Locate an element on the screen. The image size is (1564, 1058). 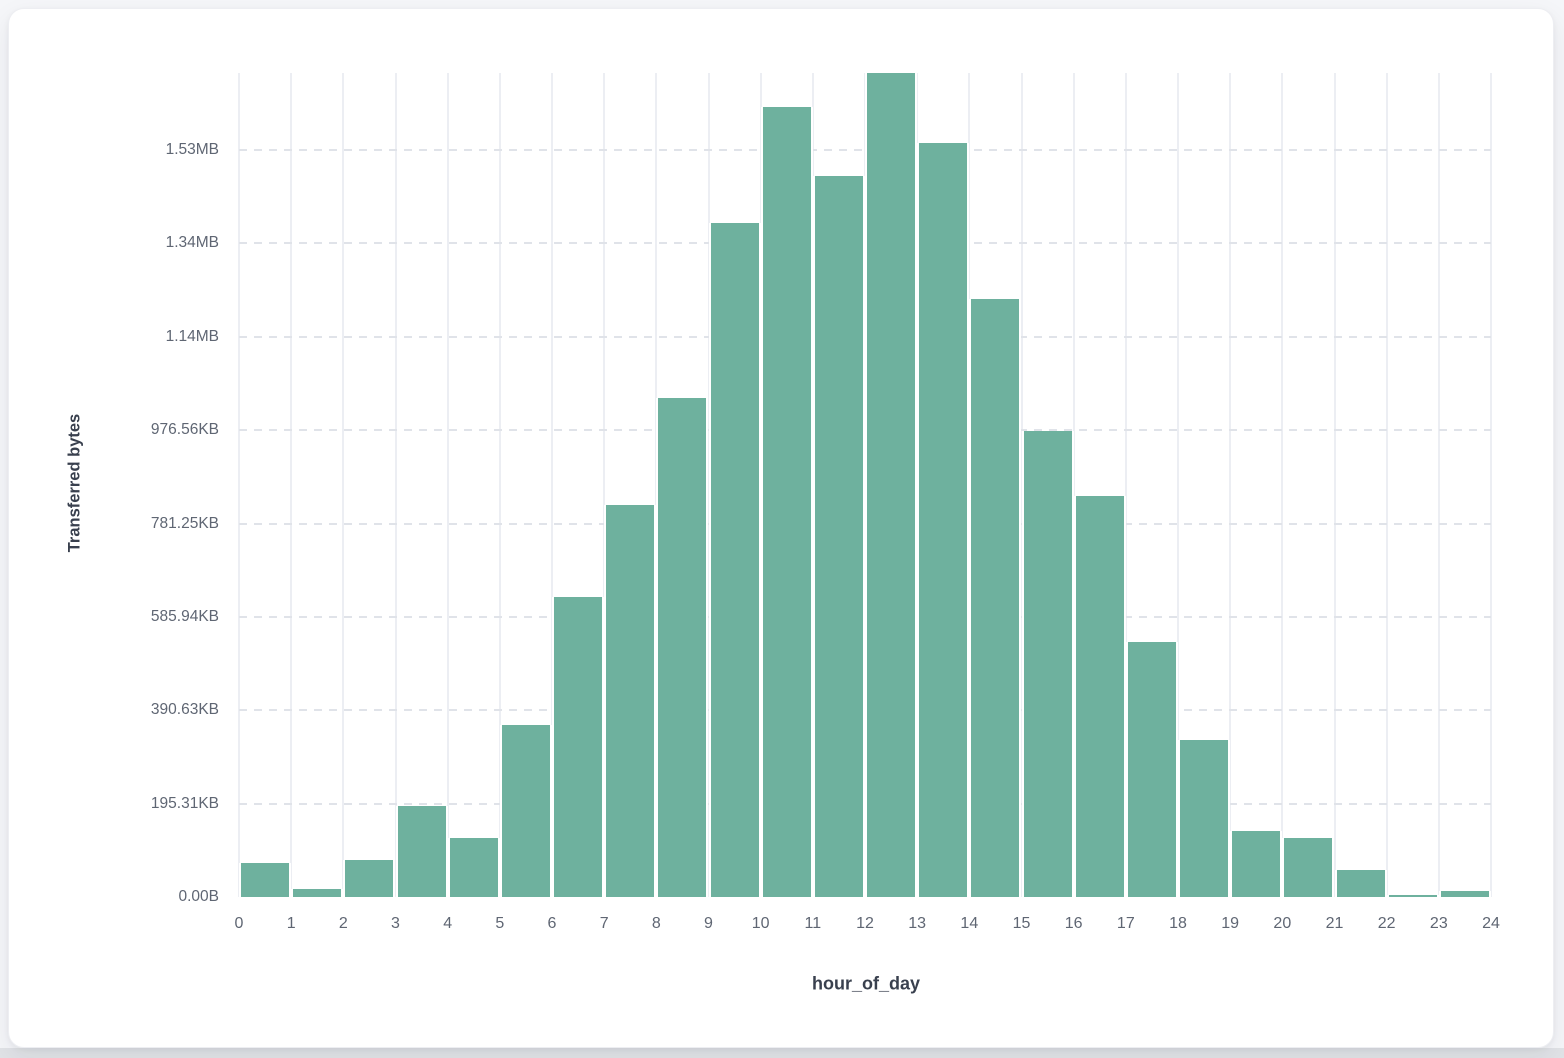
x-tick-label-3: 3 is located at coordinates (395, 923).